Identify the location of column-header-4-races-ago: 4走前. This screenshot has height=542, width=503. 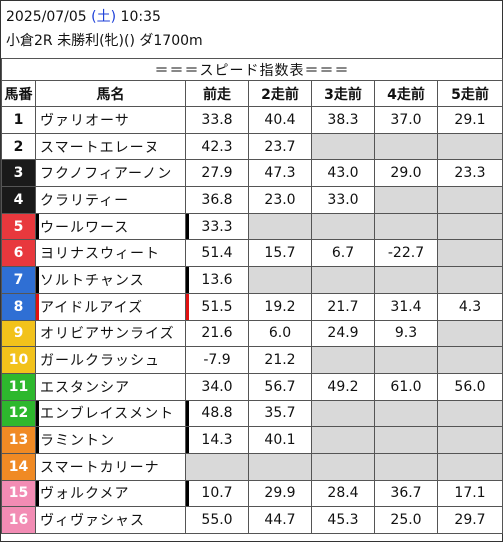
(406, 93).